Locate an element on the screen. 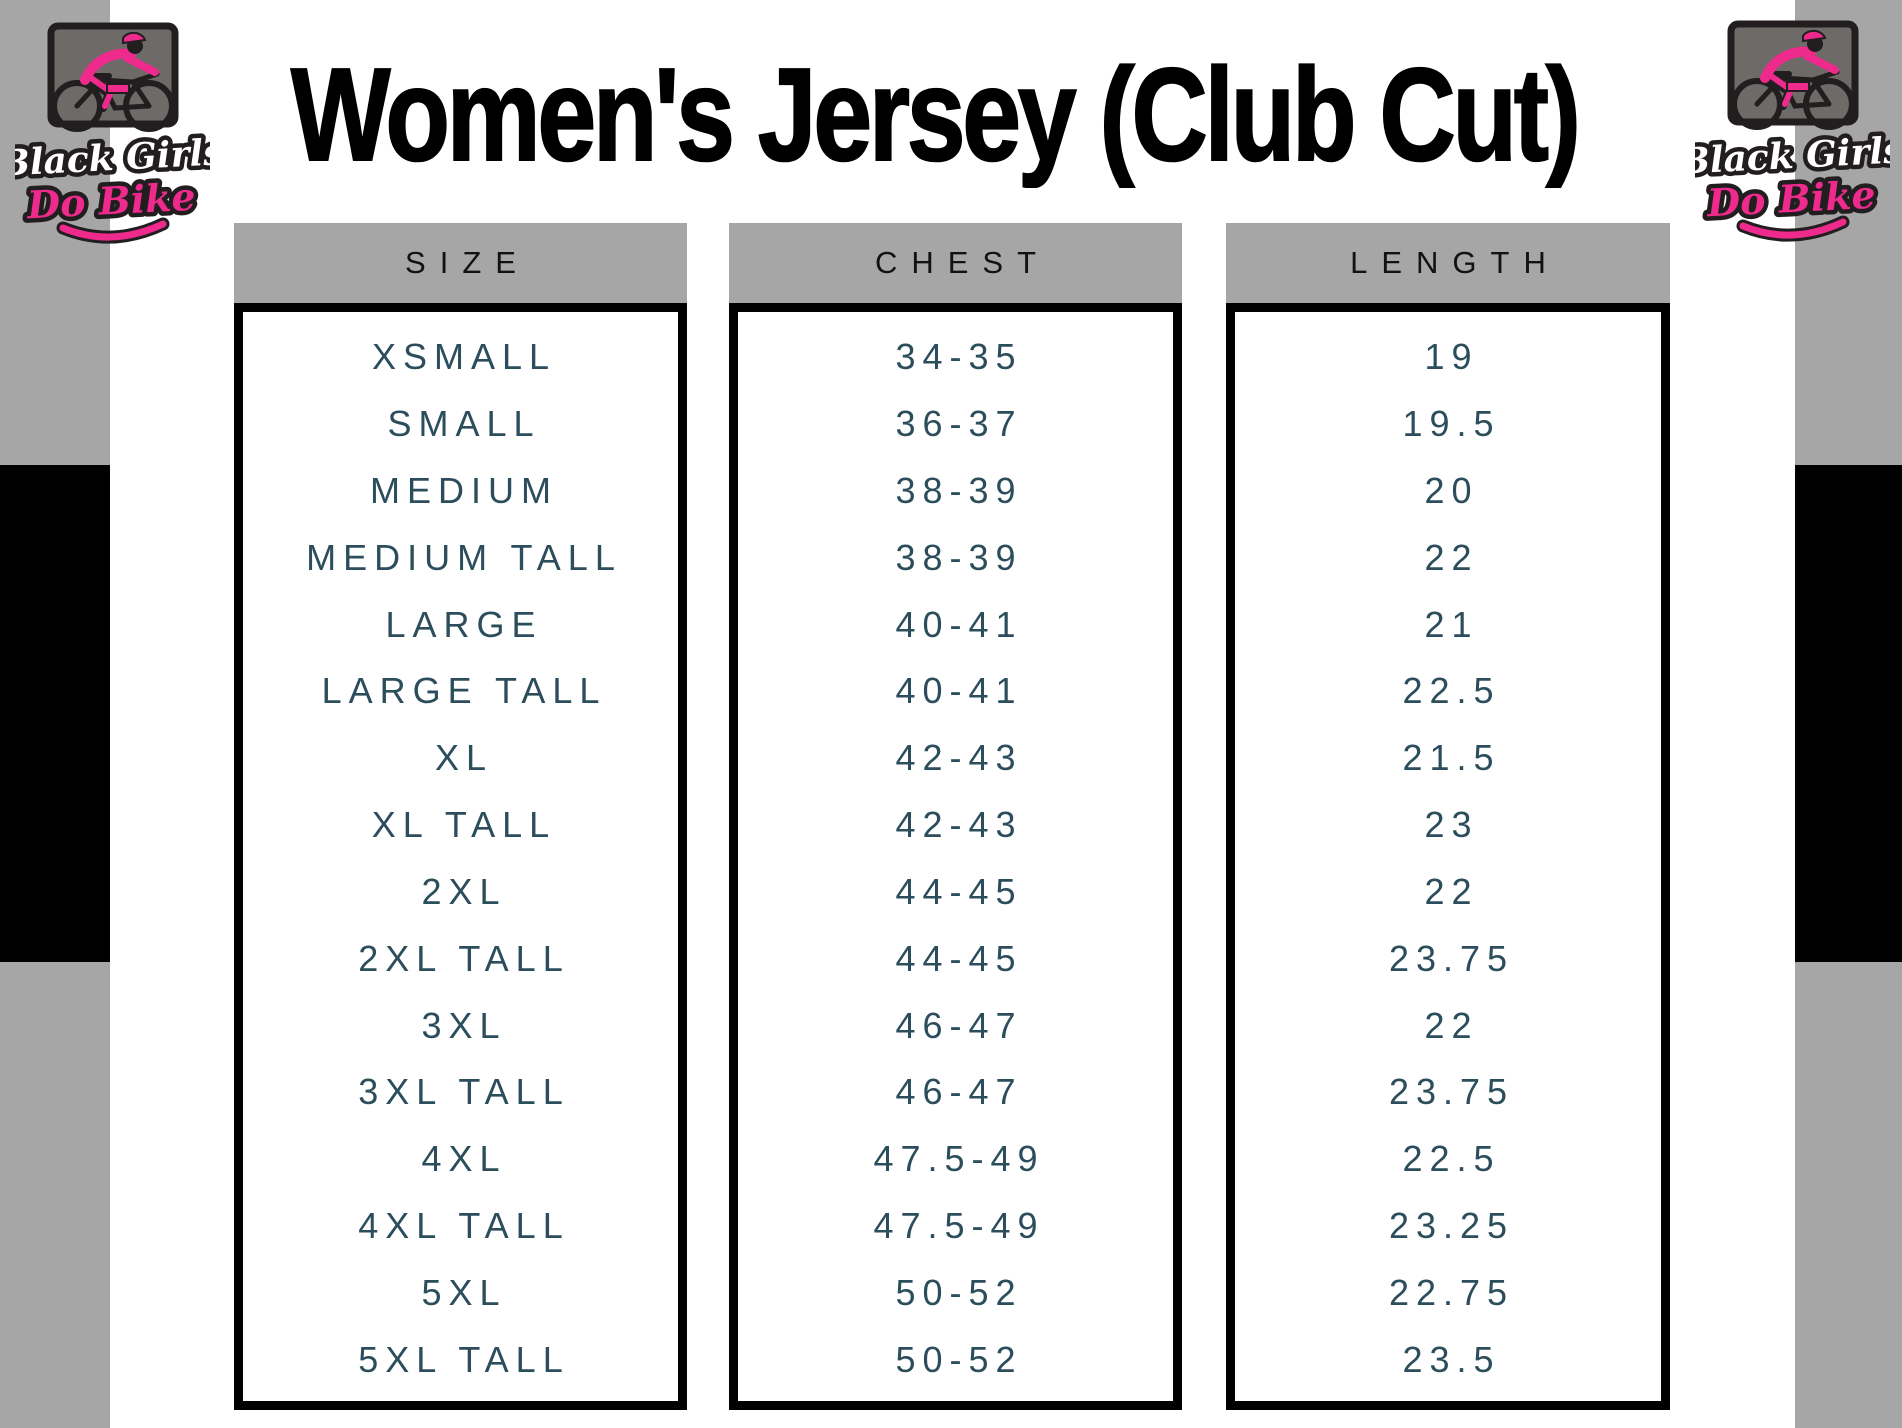  table-cell: 36-37 is located at coordinates (959, 424).